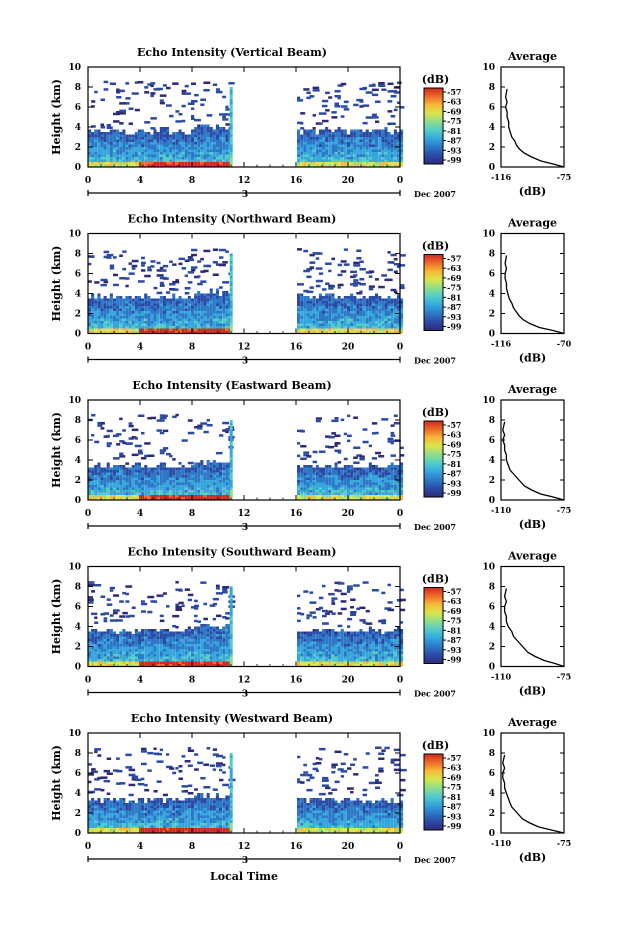  What do you see at coordinates (532, 117) in the screenshot?
I see `average-frame` at bounding box center [532, 117].